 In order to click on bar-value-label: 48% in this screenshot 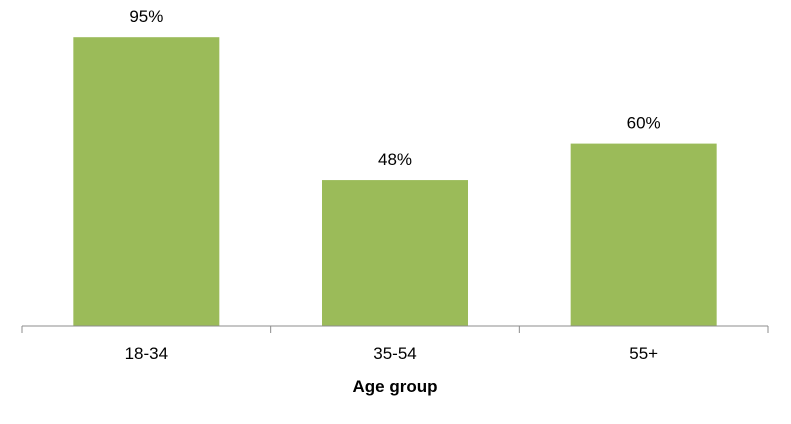, I will do `click(395, 159)`.